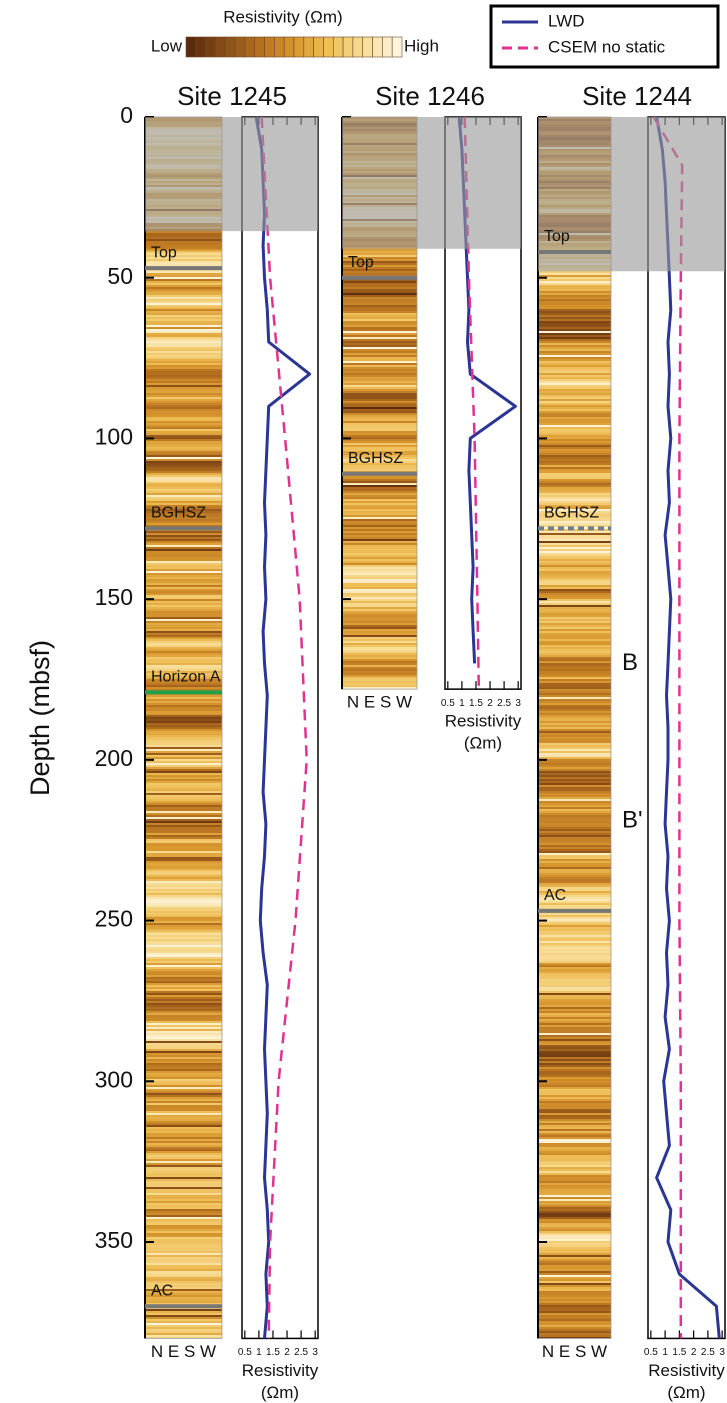 The width and height of the screenshot is (727, 1403). I want to click on y-tick-label: 300, so click(114, 1079).